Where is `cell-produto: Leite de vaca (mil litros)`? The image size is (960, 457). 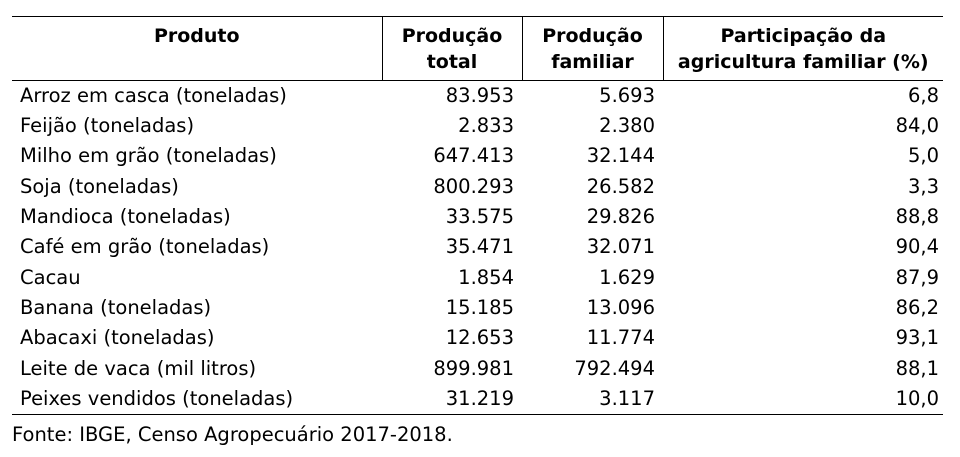 cell-produto: Leite de vaca (mil litros) is located at coordinates (138, 368).